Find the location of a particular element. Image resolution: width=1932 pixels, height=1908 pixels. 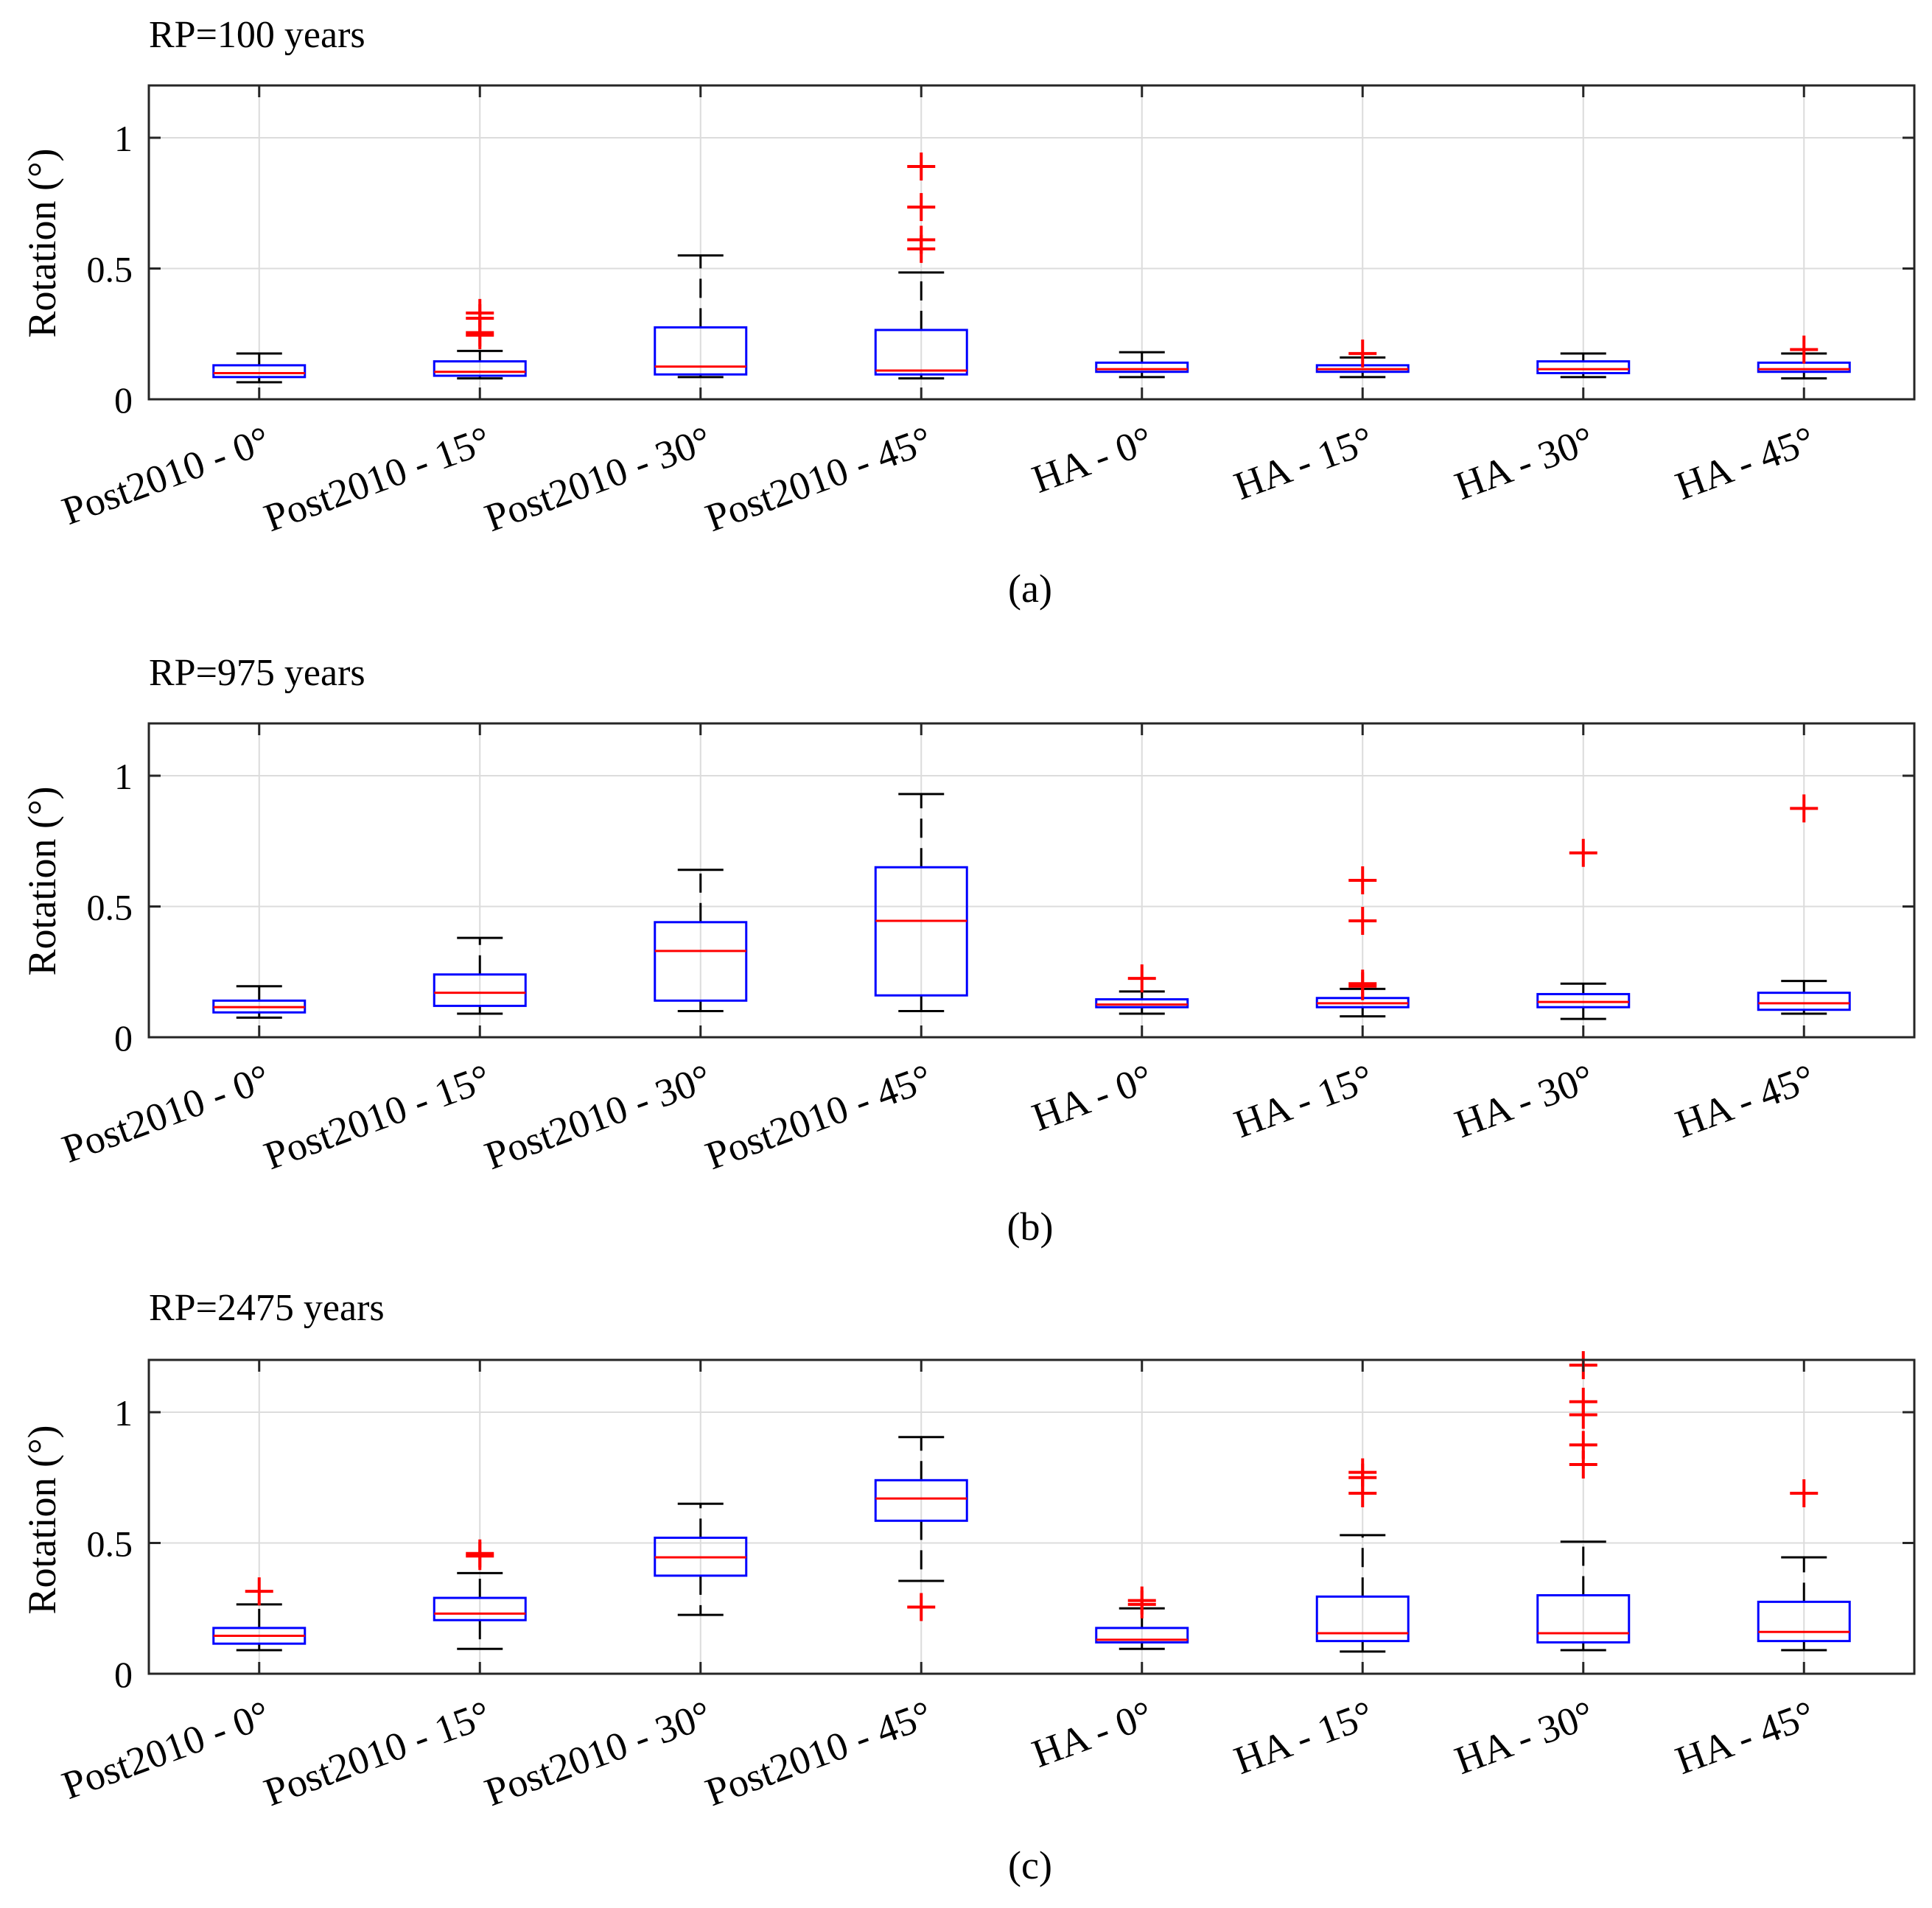

panel-c-tag: (c) is located at coordinates (1030, 1865).